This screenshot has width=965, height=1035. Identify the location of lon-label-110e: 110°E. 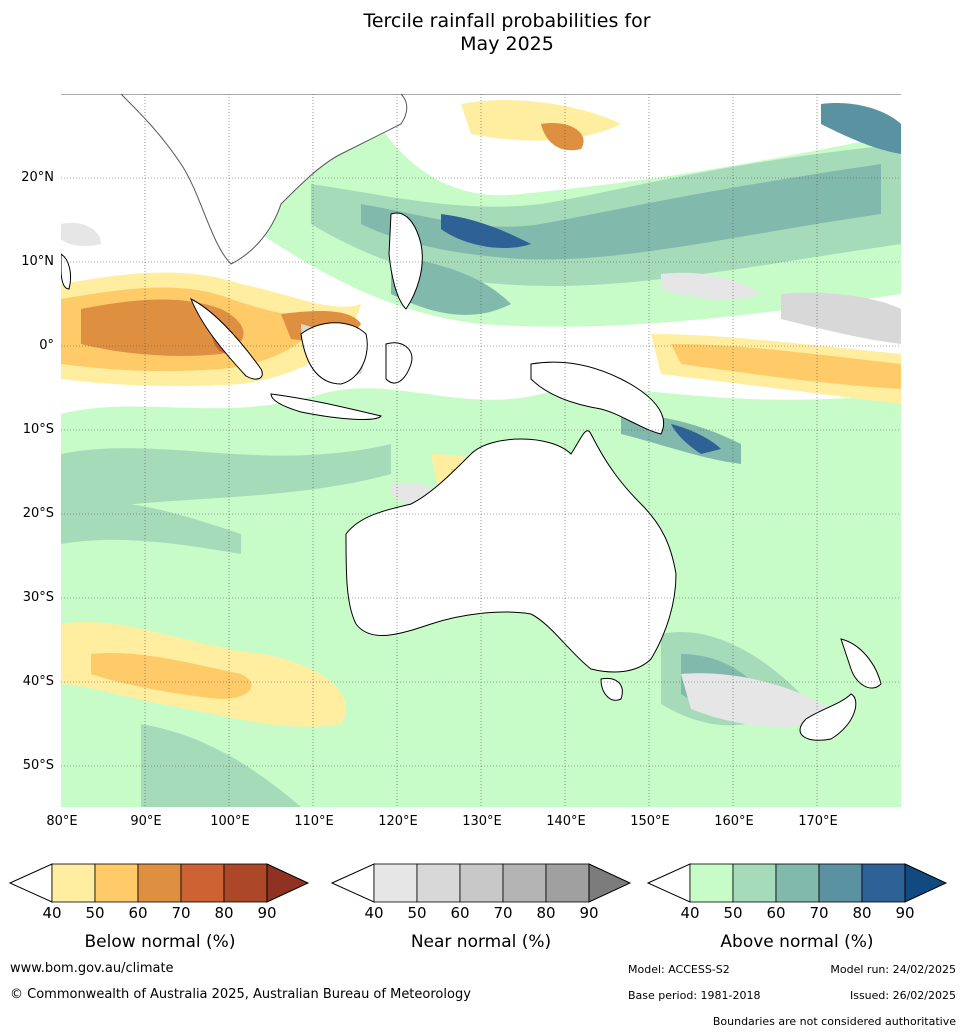
(314, 821).